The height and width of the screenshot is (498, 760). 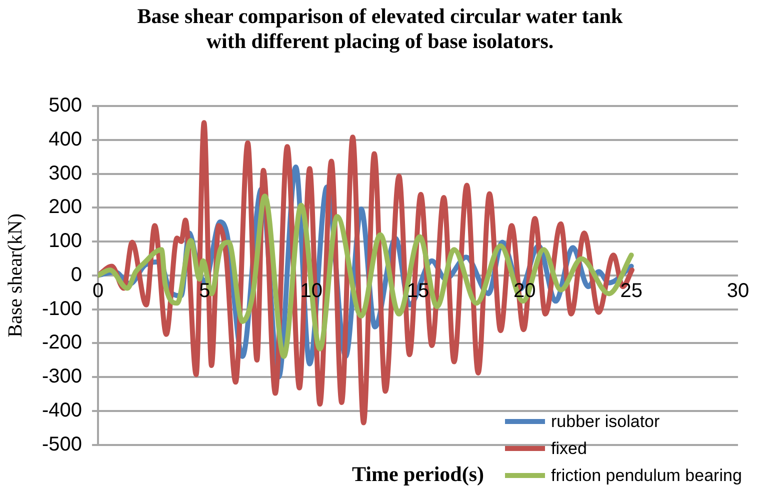 I want to click on x-axis-title: Time period(s), so click(x=418, y=474).